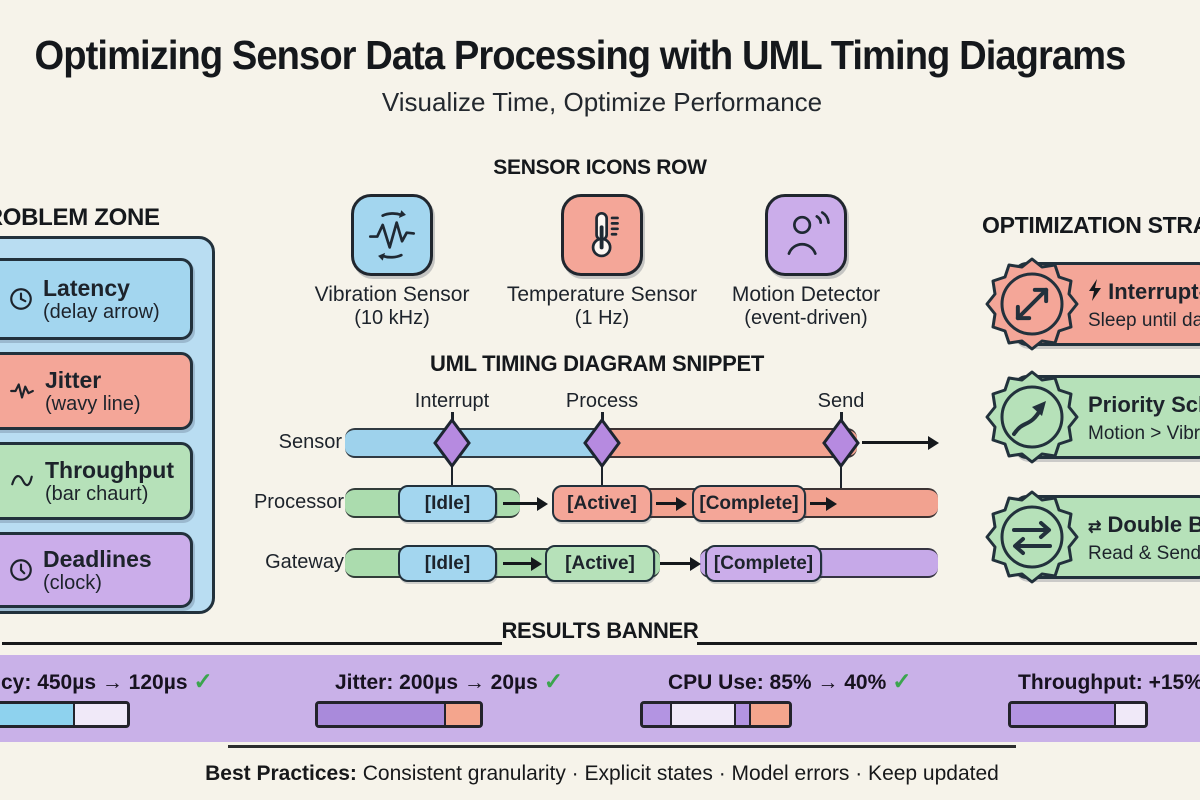 The height and width of the screenshot is (800, 1200). What do you see at coordinates (72, 582) in the screenshot?
I see `problem-card-subtitle: (clock)` at bounding box center [72, 582].